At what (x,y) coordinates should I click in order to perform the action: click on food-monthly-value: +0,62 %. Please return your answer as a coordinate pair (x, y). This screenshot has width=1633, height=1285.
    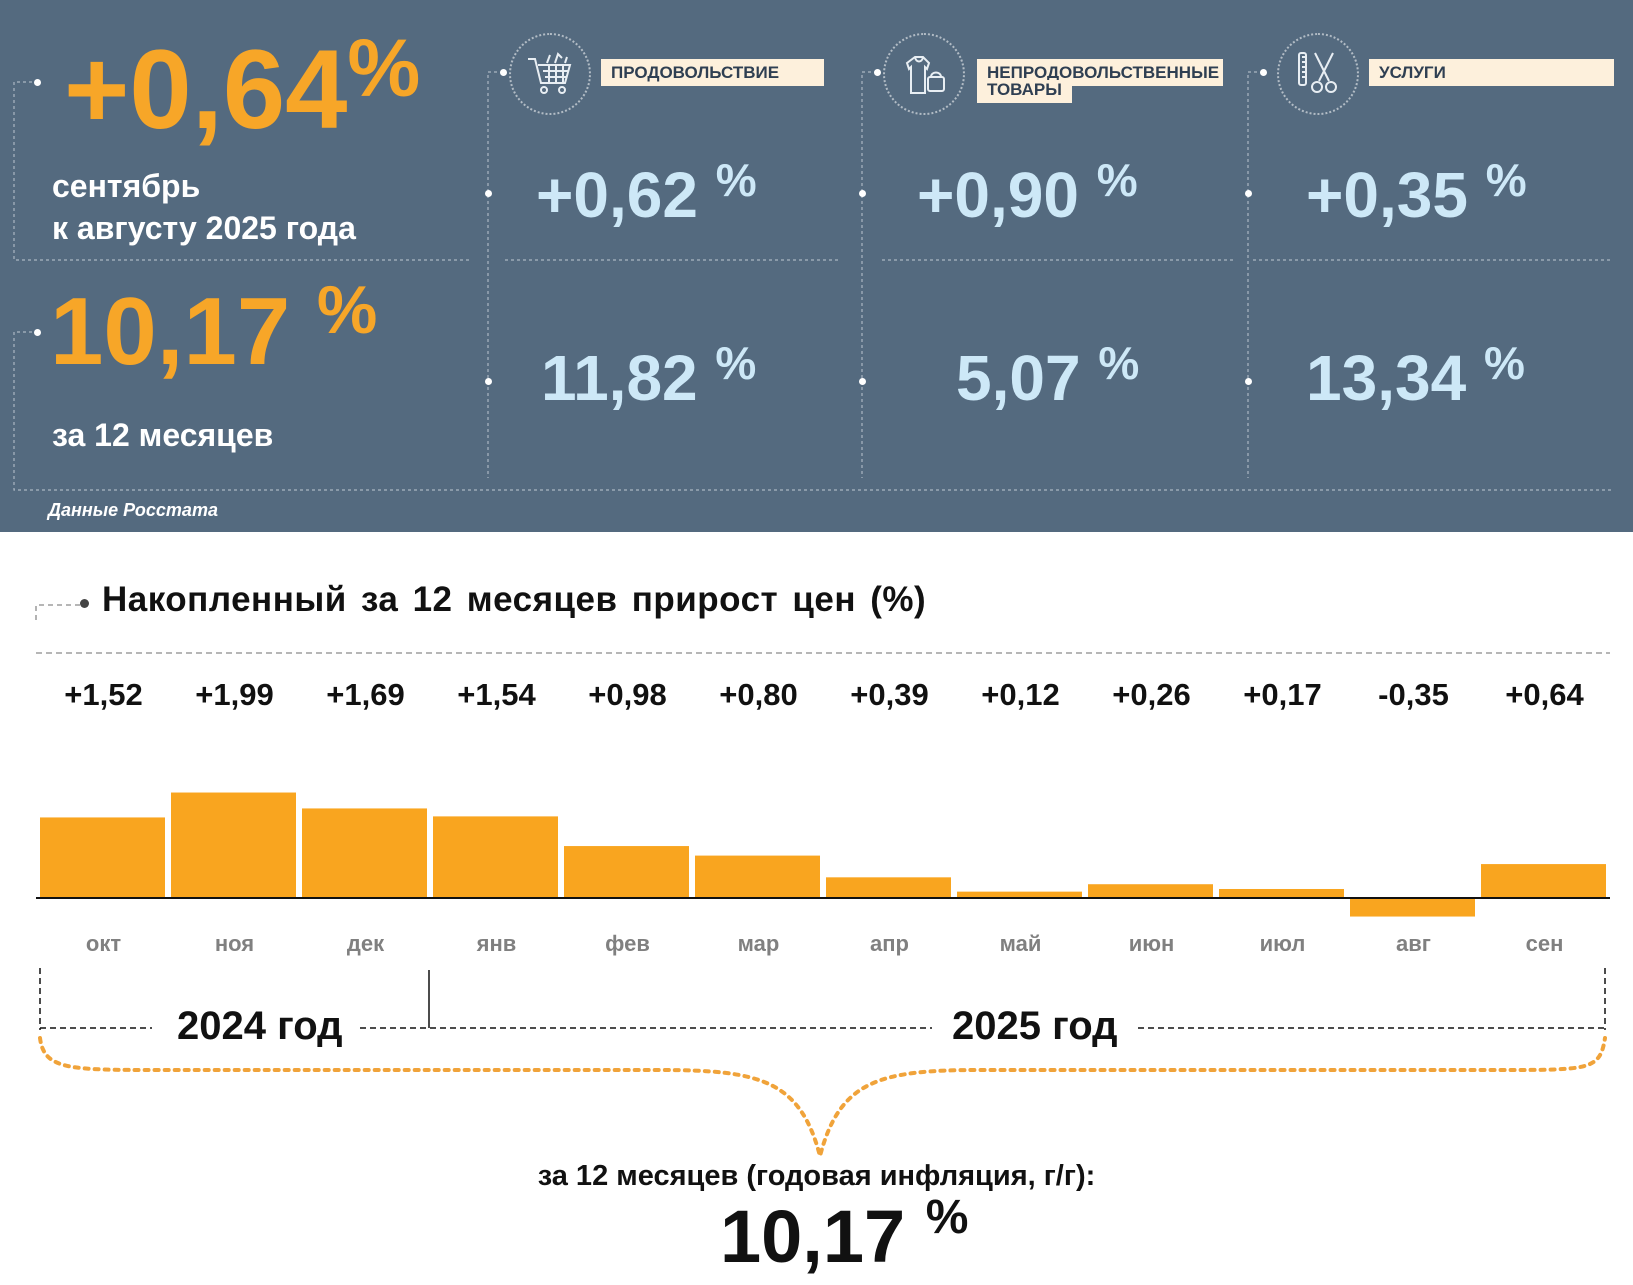
    Looking at the image, I should click on (646, 192).